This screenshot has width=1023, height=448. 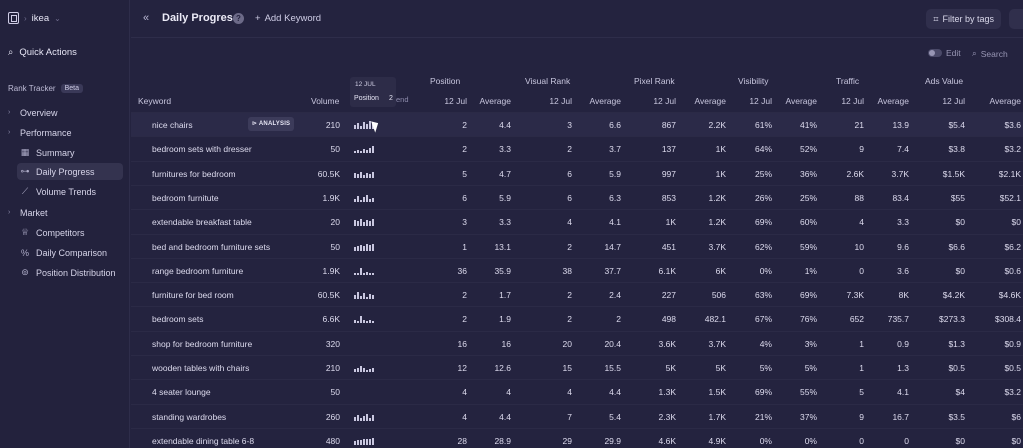 What do you see at coordinates (325, 101) in the screenshot?
I see `volume-header: Volume` at bounding box center [325, 101].